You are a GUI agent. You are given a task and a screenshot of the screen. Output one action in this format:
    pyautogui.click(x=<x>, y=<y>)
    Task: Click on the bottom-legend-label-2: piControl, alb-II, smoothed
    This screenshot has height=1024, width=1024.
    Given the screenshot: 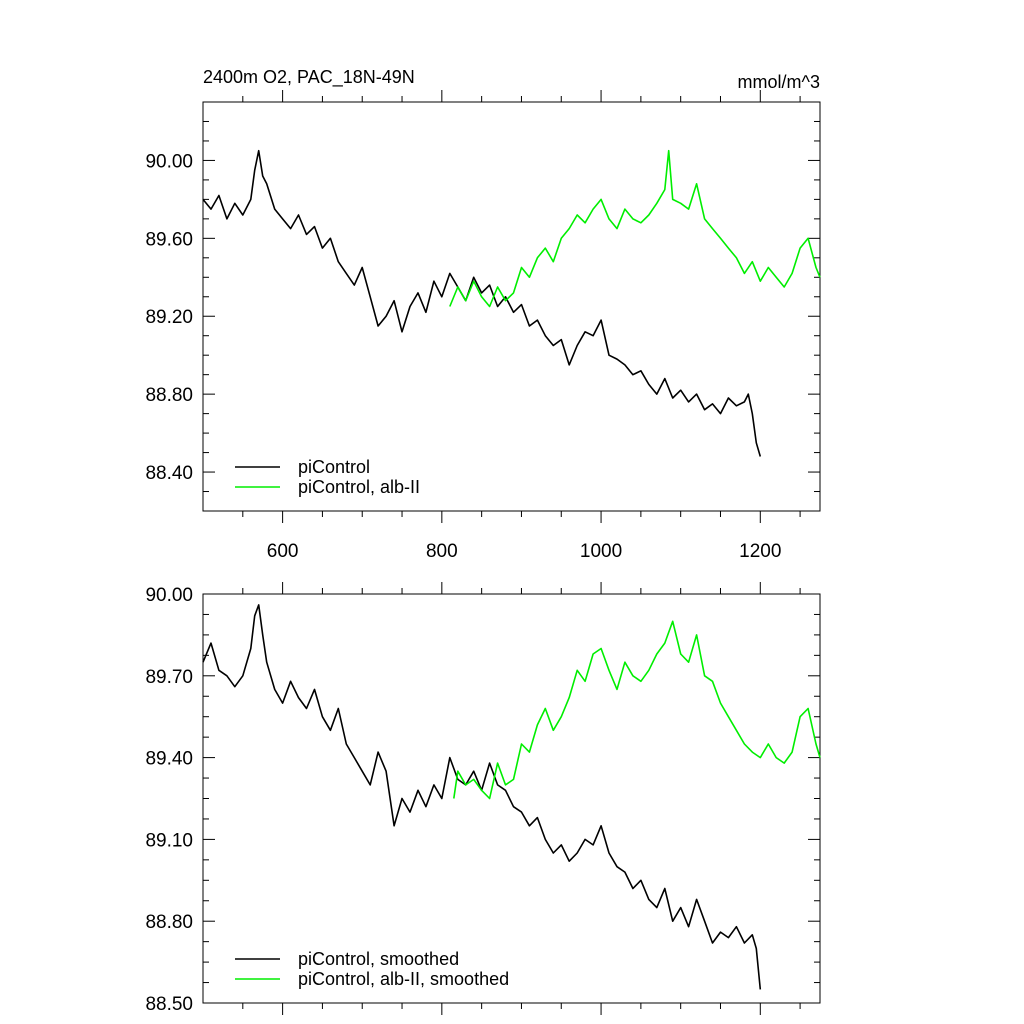 What is the action you would take?
    pyautogui.click(x=403, y=979)
    